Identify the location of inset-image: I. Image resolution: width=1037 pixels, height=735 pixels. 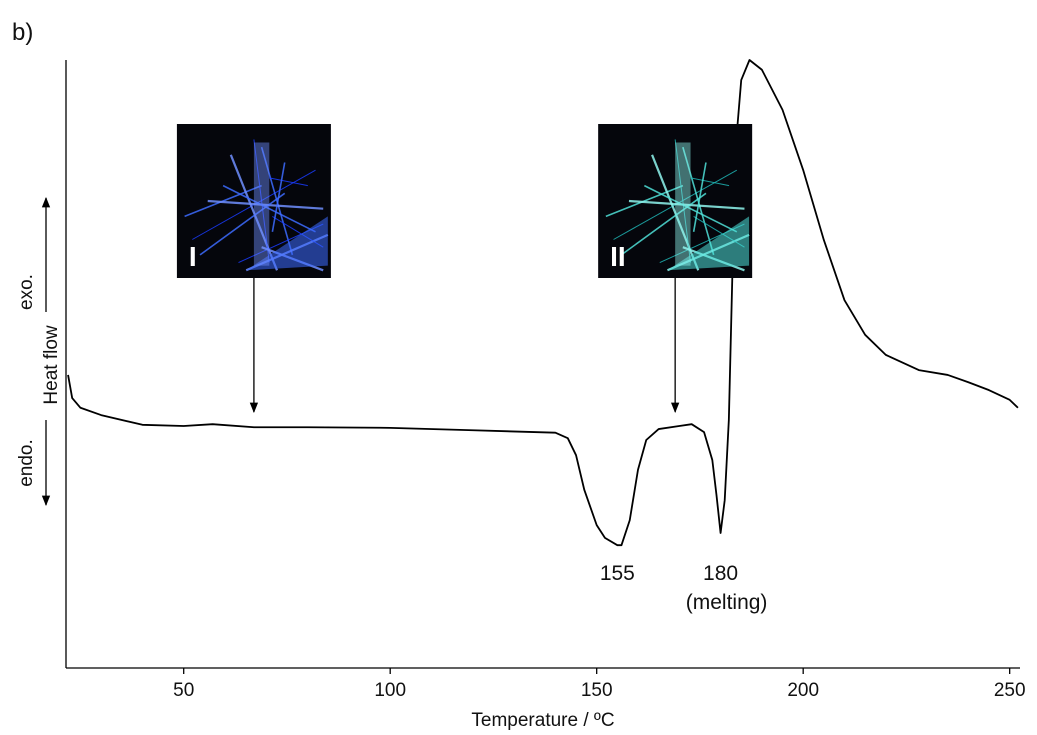
(253, 201).